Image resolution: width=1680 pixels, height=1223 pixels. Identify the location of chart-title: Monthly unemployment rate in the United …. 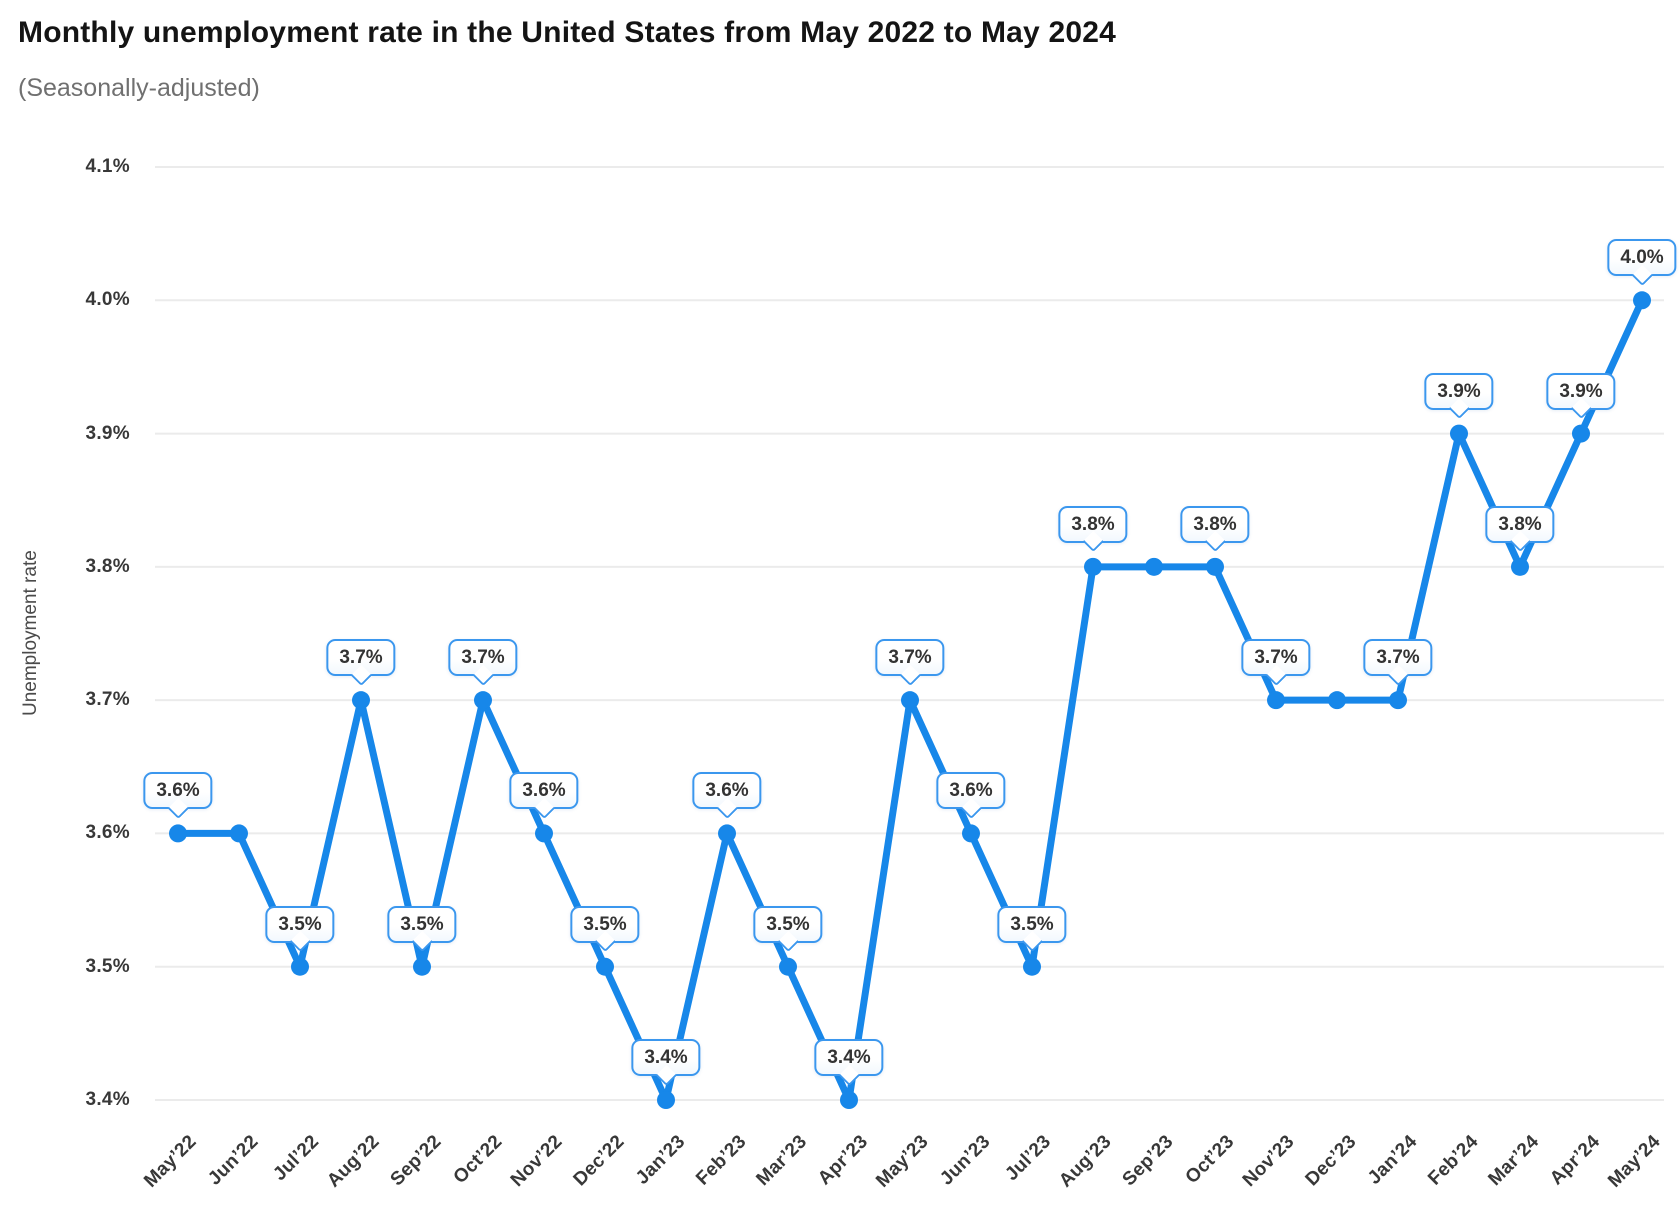
(567, 32).